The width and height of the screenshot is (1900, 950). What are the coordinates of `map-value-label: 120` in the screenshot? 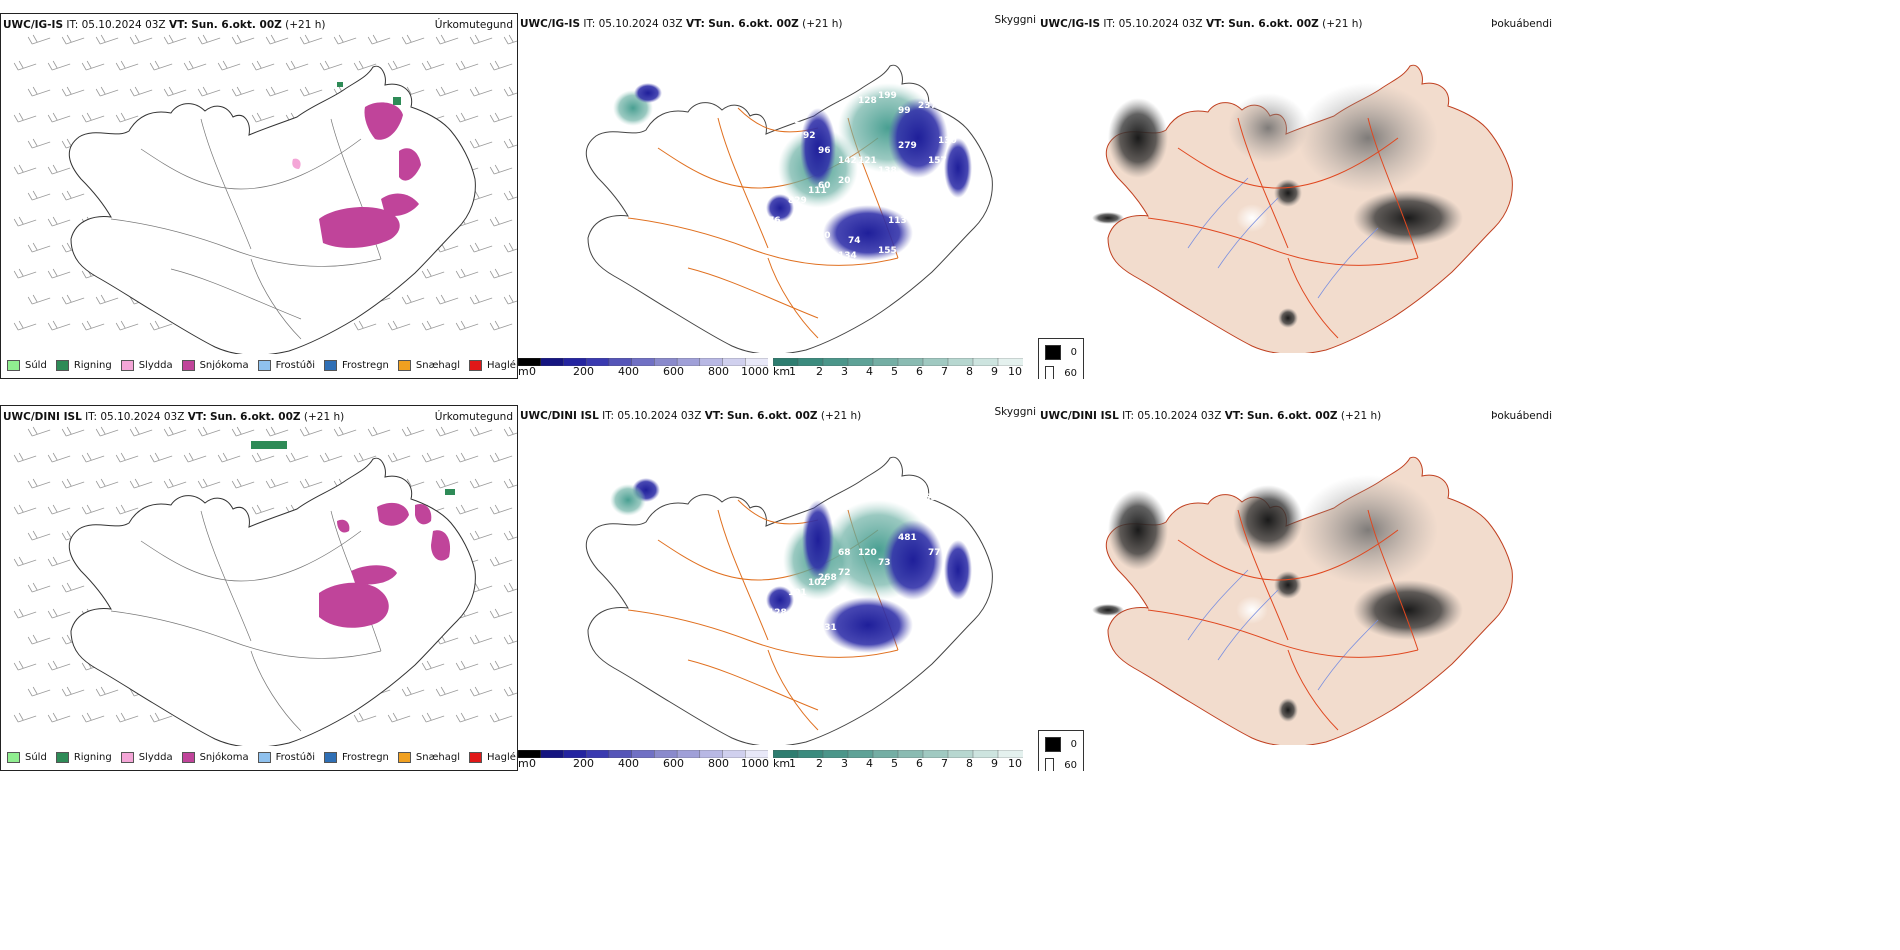 It's located at (867, 553).